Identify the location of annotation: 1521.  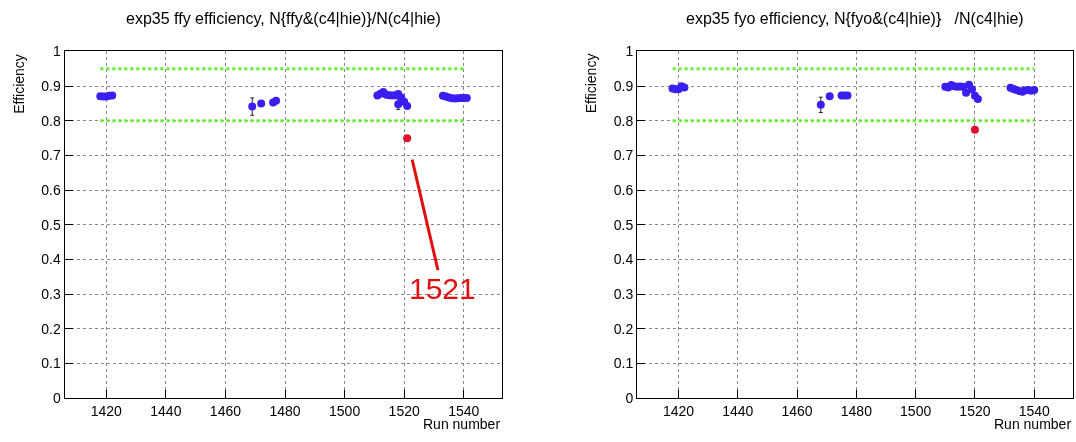
(442, 288).